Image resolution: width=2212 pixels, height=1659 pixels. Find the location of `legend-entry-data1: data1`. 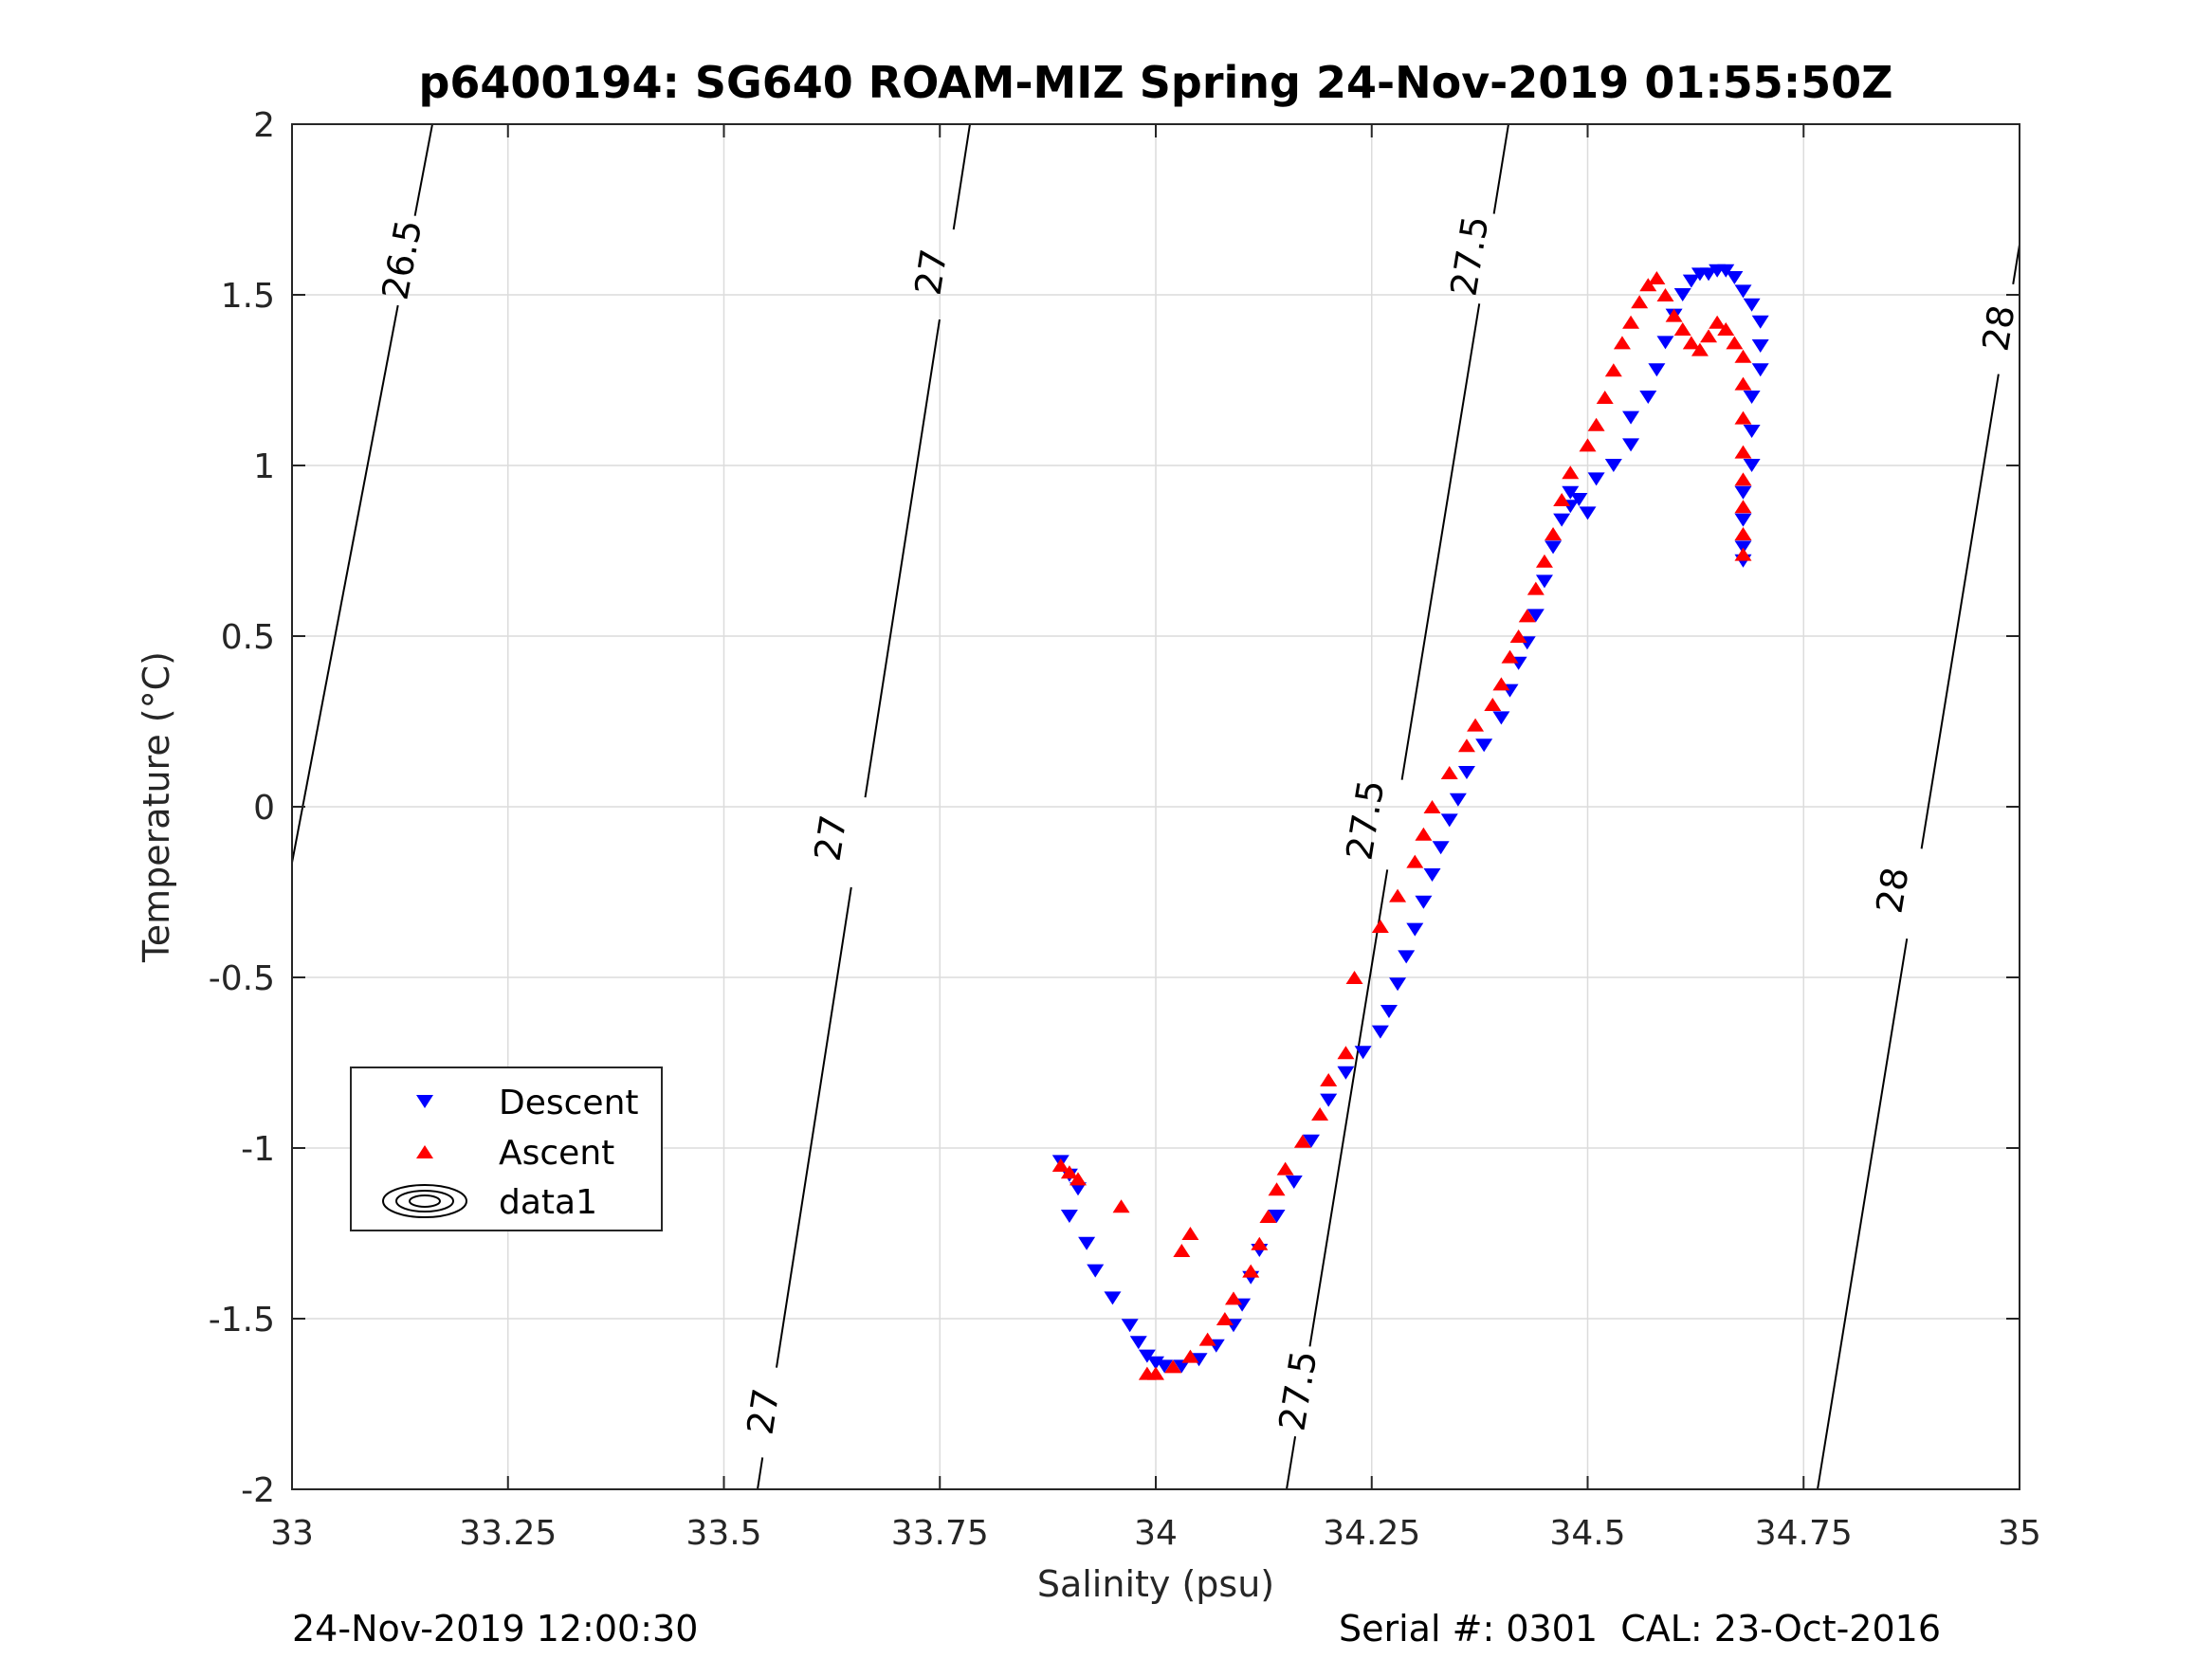

legend-entry-data1: data1 is located at coordinates (548, 1202).